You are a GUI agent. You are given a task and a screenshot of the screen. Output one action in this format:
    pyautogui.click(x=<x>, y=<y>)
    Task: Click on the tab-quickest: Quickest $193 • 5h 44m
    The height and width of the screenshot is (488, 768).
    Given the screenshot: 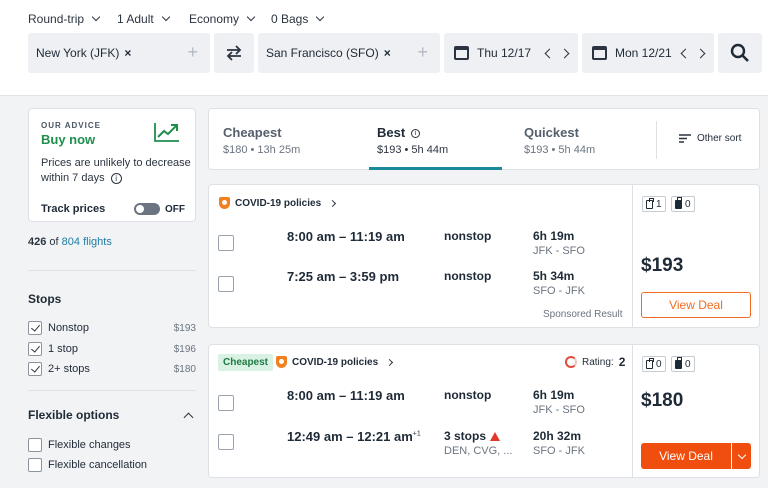 What is the action you would take?
    pyautogui.click(x=559, y=140)
    